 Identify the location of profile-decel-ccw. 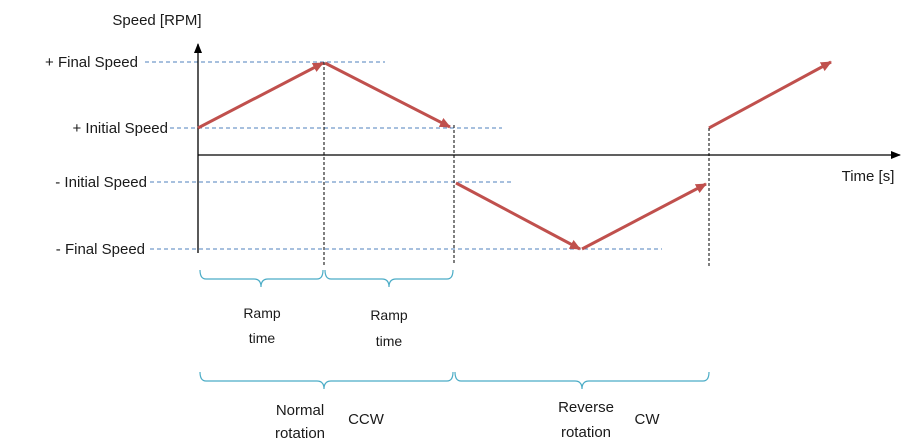
(387, 95).